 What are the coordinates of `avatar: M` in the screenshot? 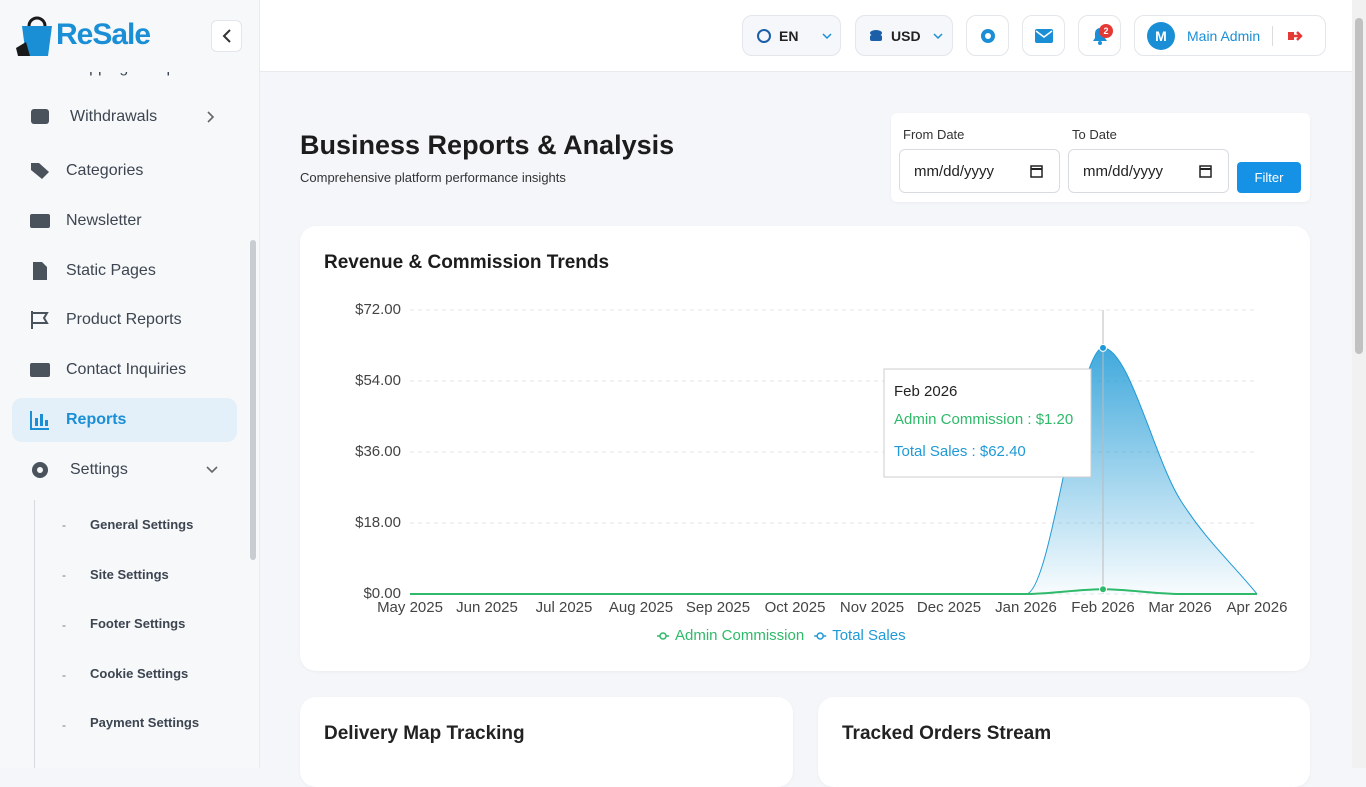 It's located at (1161, 35).